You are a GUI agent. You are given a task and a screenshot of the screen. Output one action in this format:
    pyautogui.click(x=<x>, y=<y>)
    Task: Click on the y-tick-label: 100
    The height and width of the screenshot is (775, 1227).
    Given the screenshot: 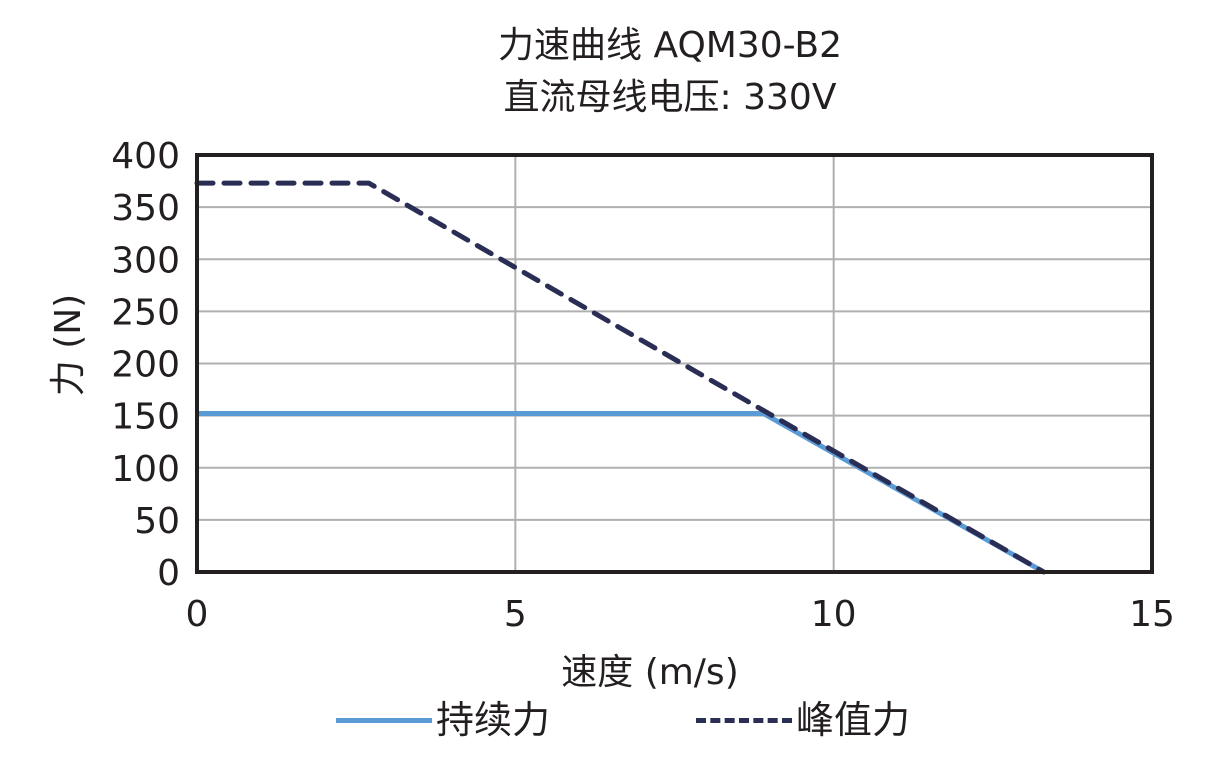 What is the action you would take?
    pyautogui.click(x=145, y=469)
    